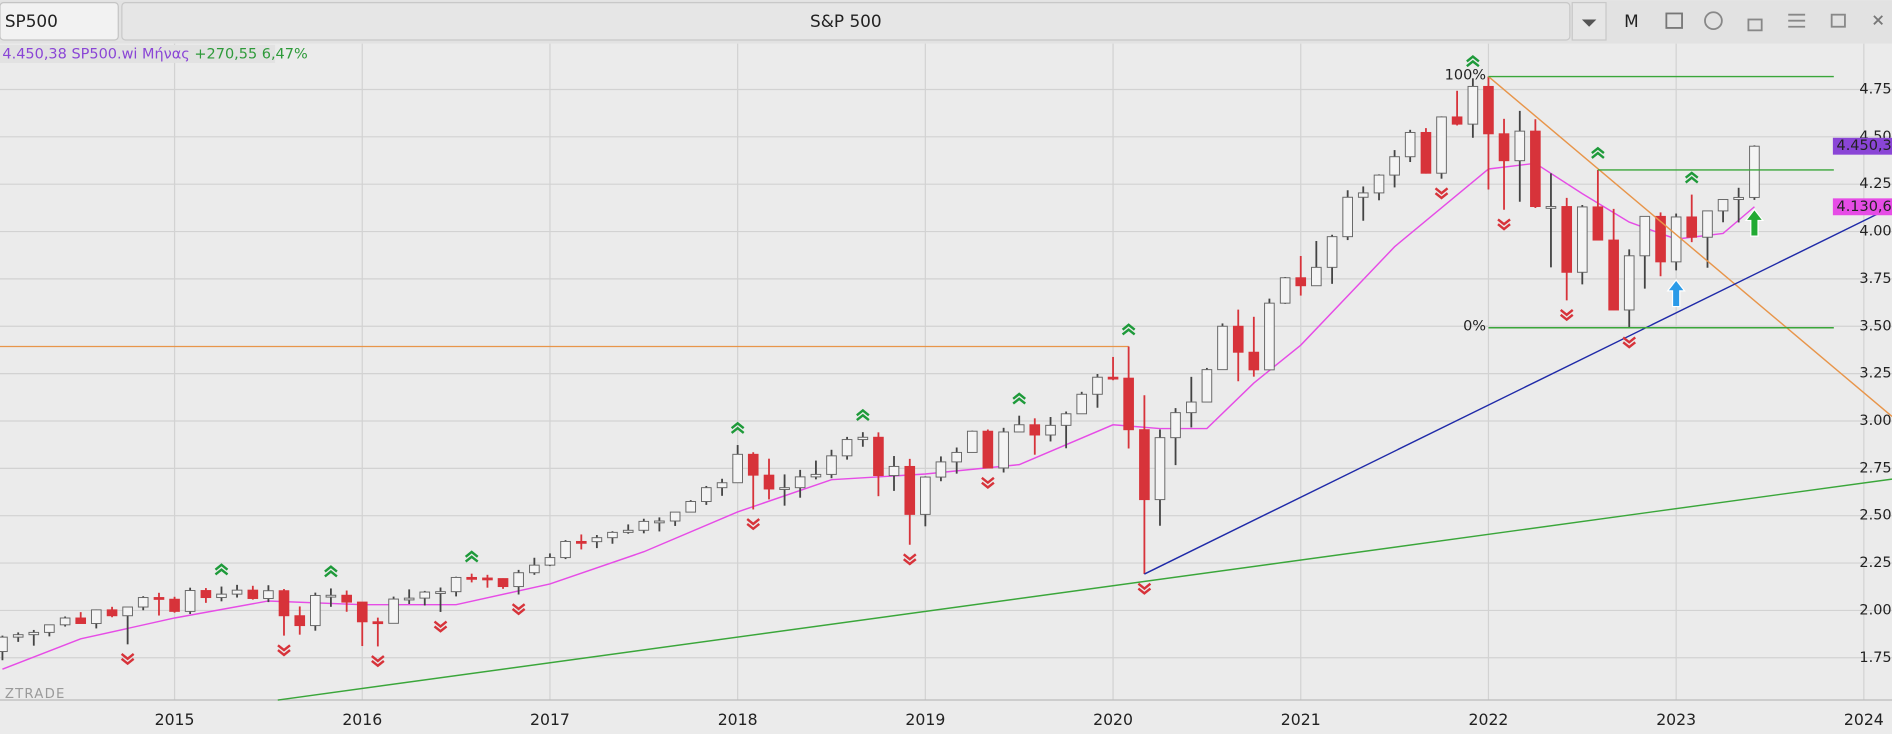  What do you see at coordinates (1875, 326) in the screenshot?
I see `y-tick-label: 3.500` at bounding box center [1875, 326].